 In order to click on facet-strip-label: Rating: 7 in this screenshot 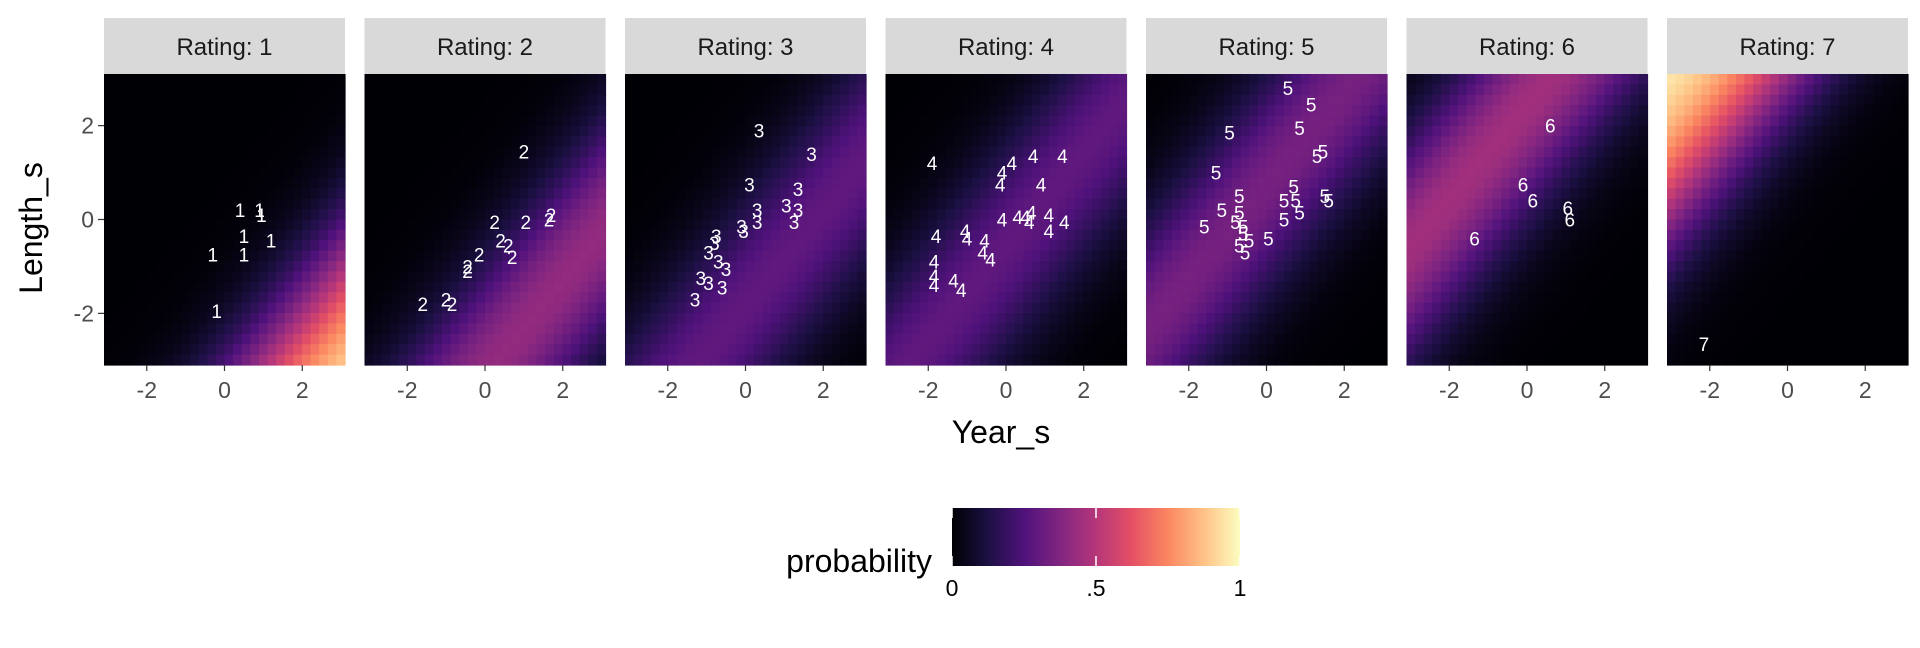, I will do `click(1787, 47)`.